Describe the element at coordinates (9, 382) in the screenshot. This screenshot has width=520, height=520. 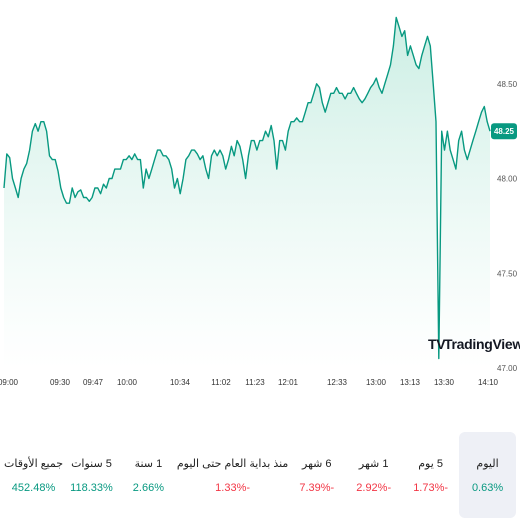
I see `x-tick-label: 09:00` at that location.